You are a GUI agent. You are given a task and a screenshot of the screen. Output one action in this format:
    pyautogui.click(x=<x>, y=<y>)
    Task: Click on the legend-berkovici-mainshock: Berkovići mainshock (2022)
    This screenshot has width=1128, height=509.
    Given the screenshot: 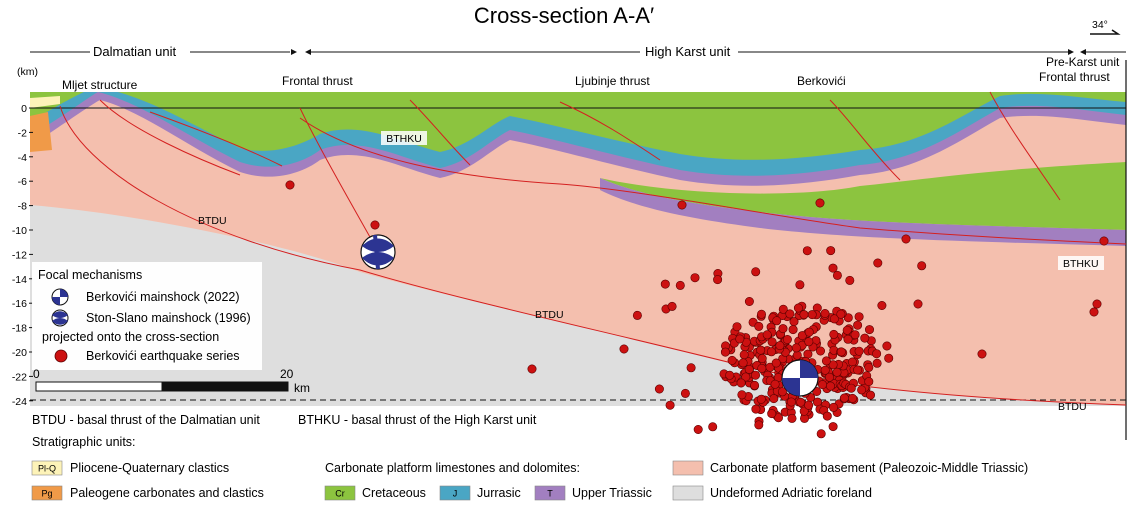 What is the action you would take?
    pyautogui.click(x=163, y=297)
    